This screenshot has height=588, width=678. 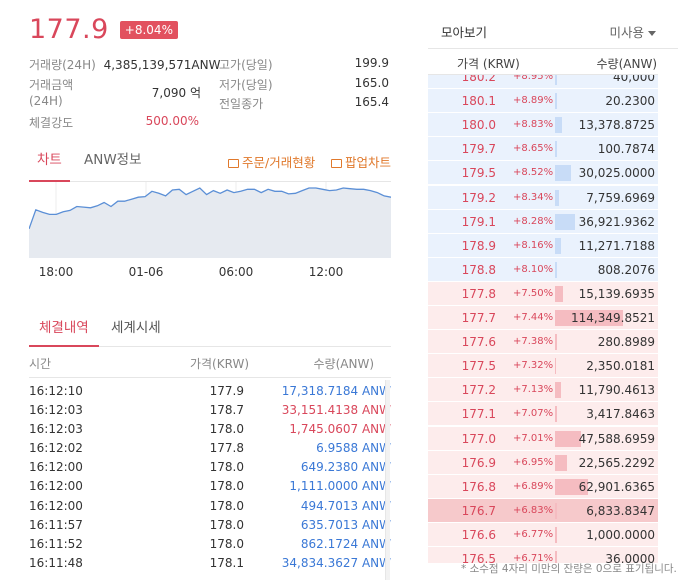 I want to click on trade-volume: 33,151.4138 ANW, so click(x=336, y=410).